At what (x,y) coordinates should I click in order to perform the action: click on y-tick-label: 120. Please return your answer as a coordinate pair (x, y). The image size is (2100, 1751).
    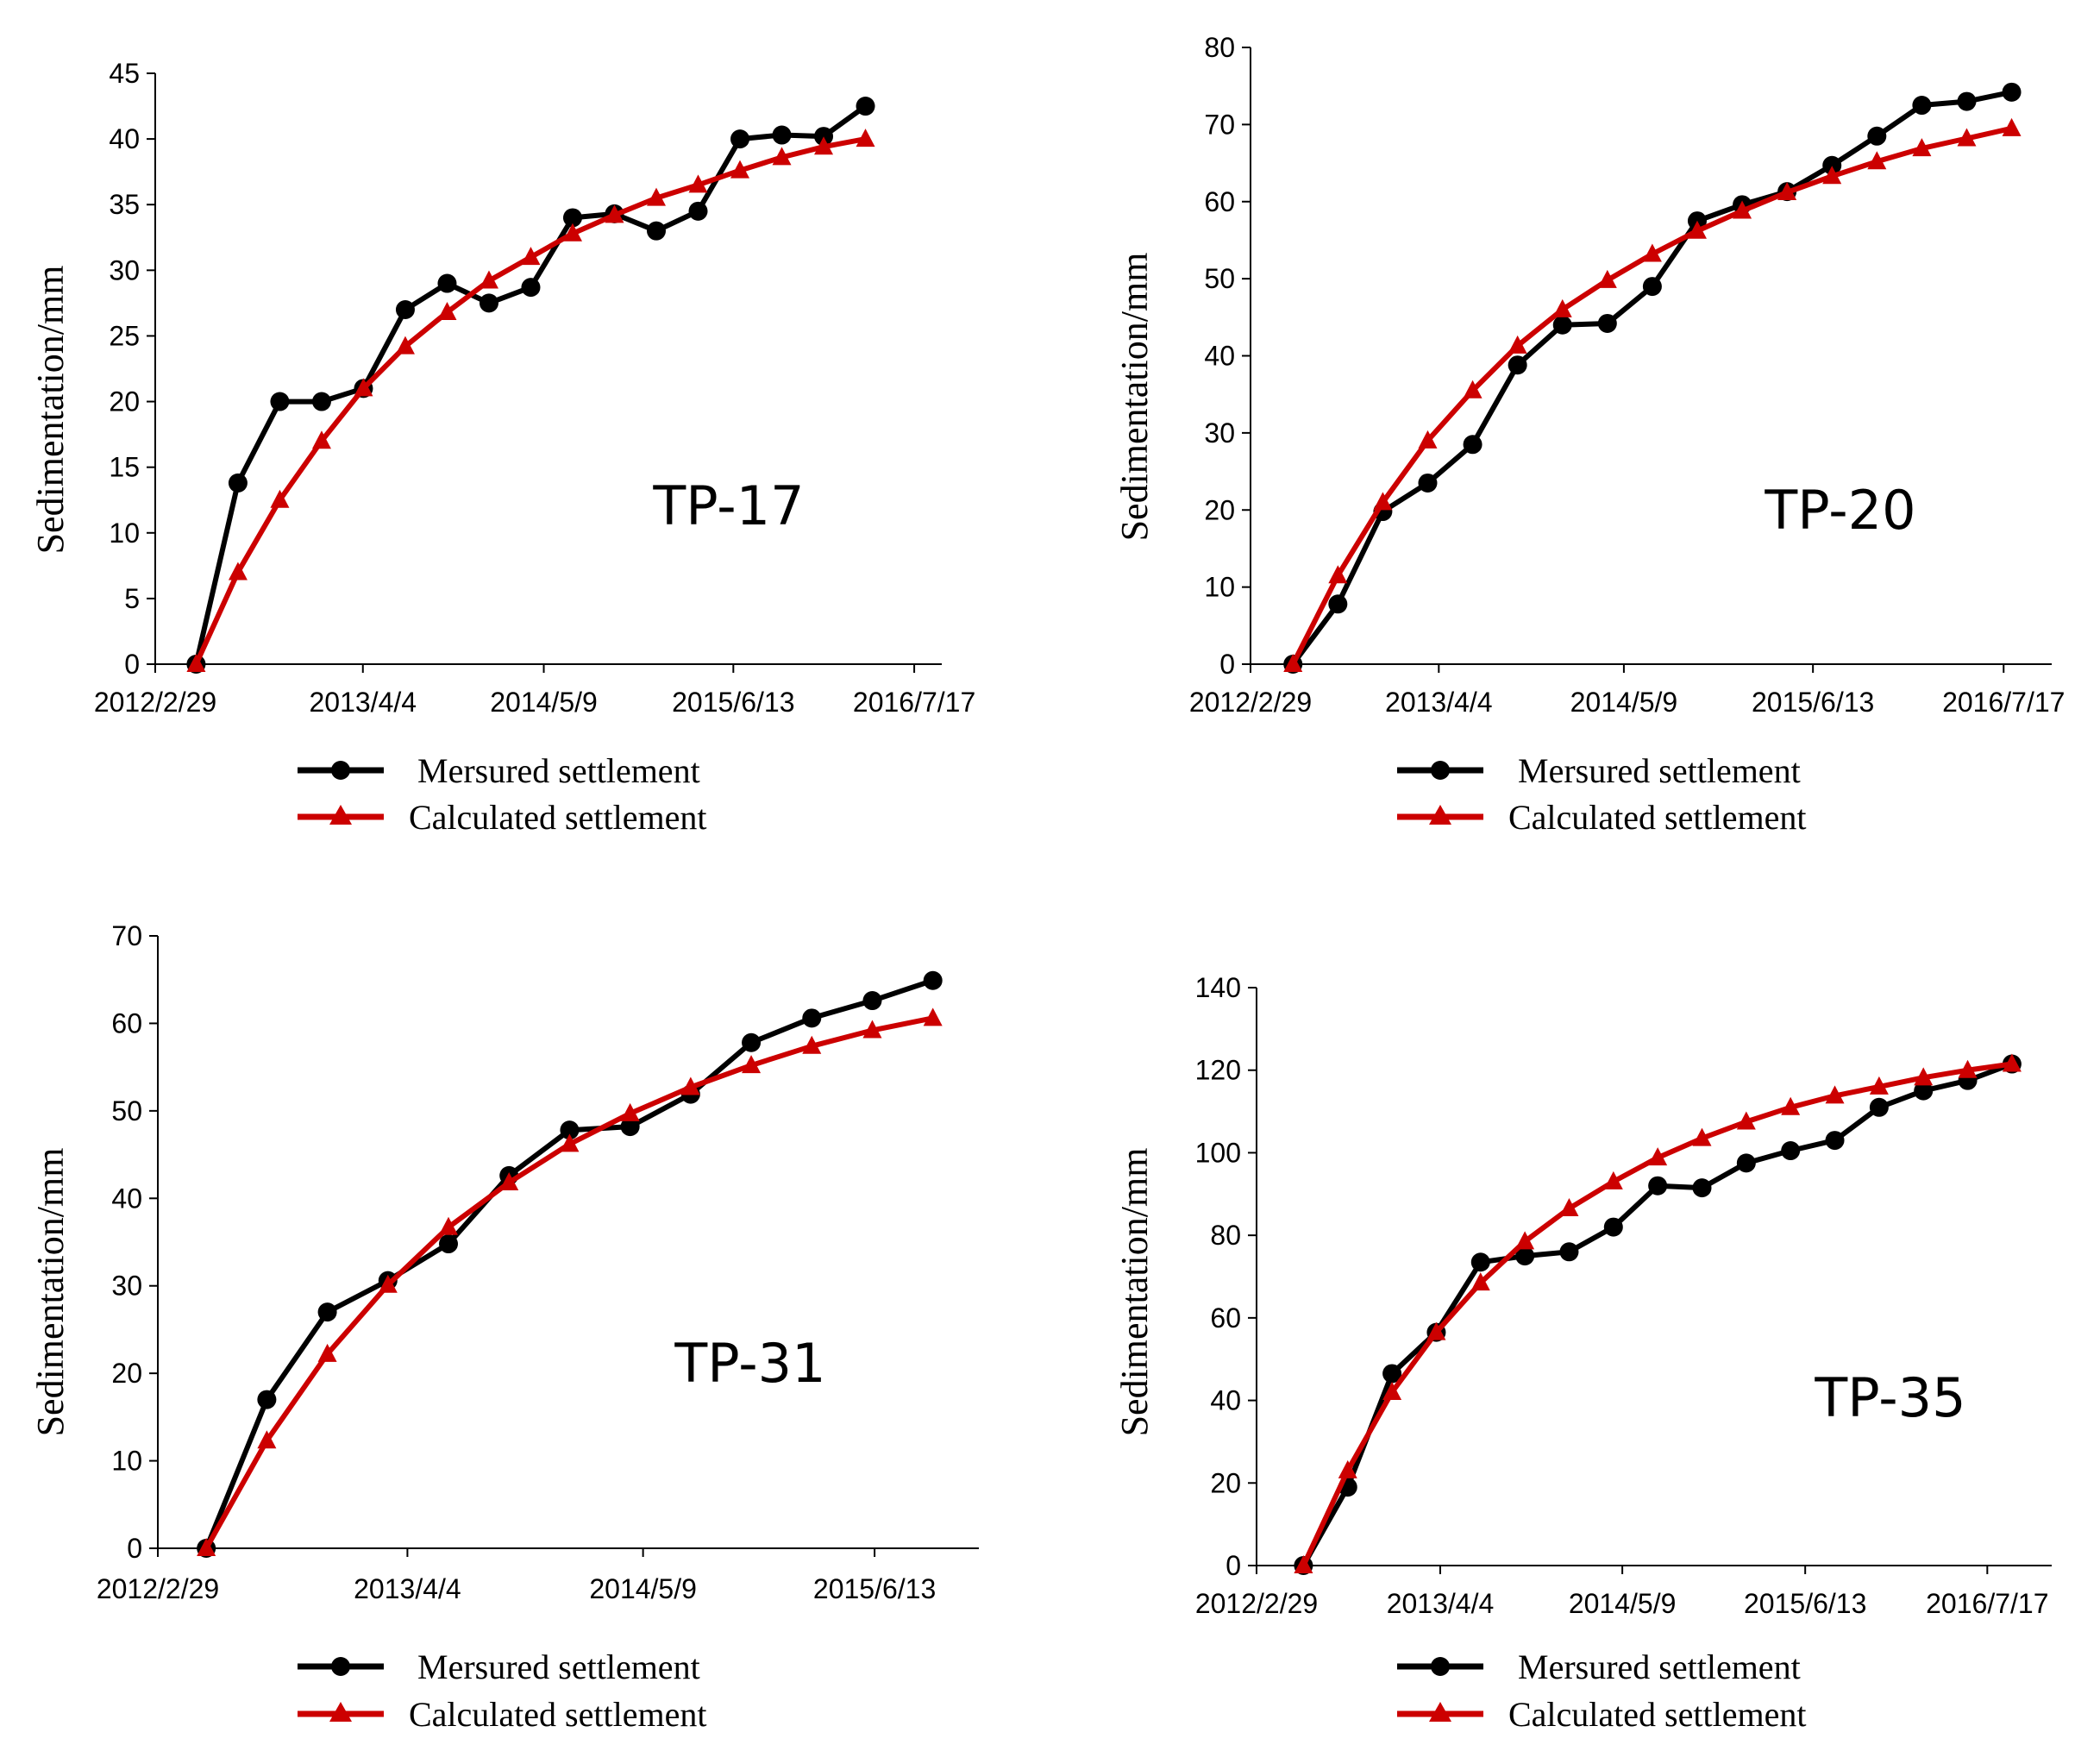
    Looking at the image, I should click on (1218, 1070).